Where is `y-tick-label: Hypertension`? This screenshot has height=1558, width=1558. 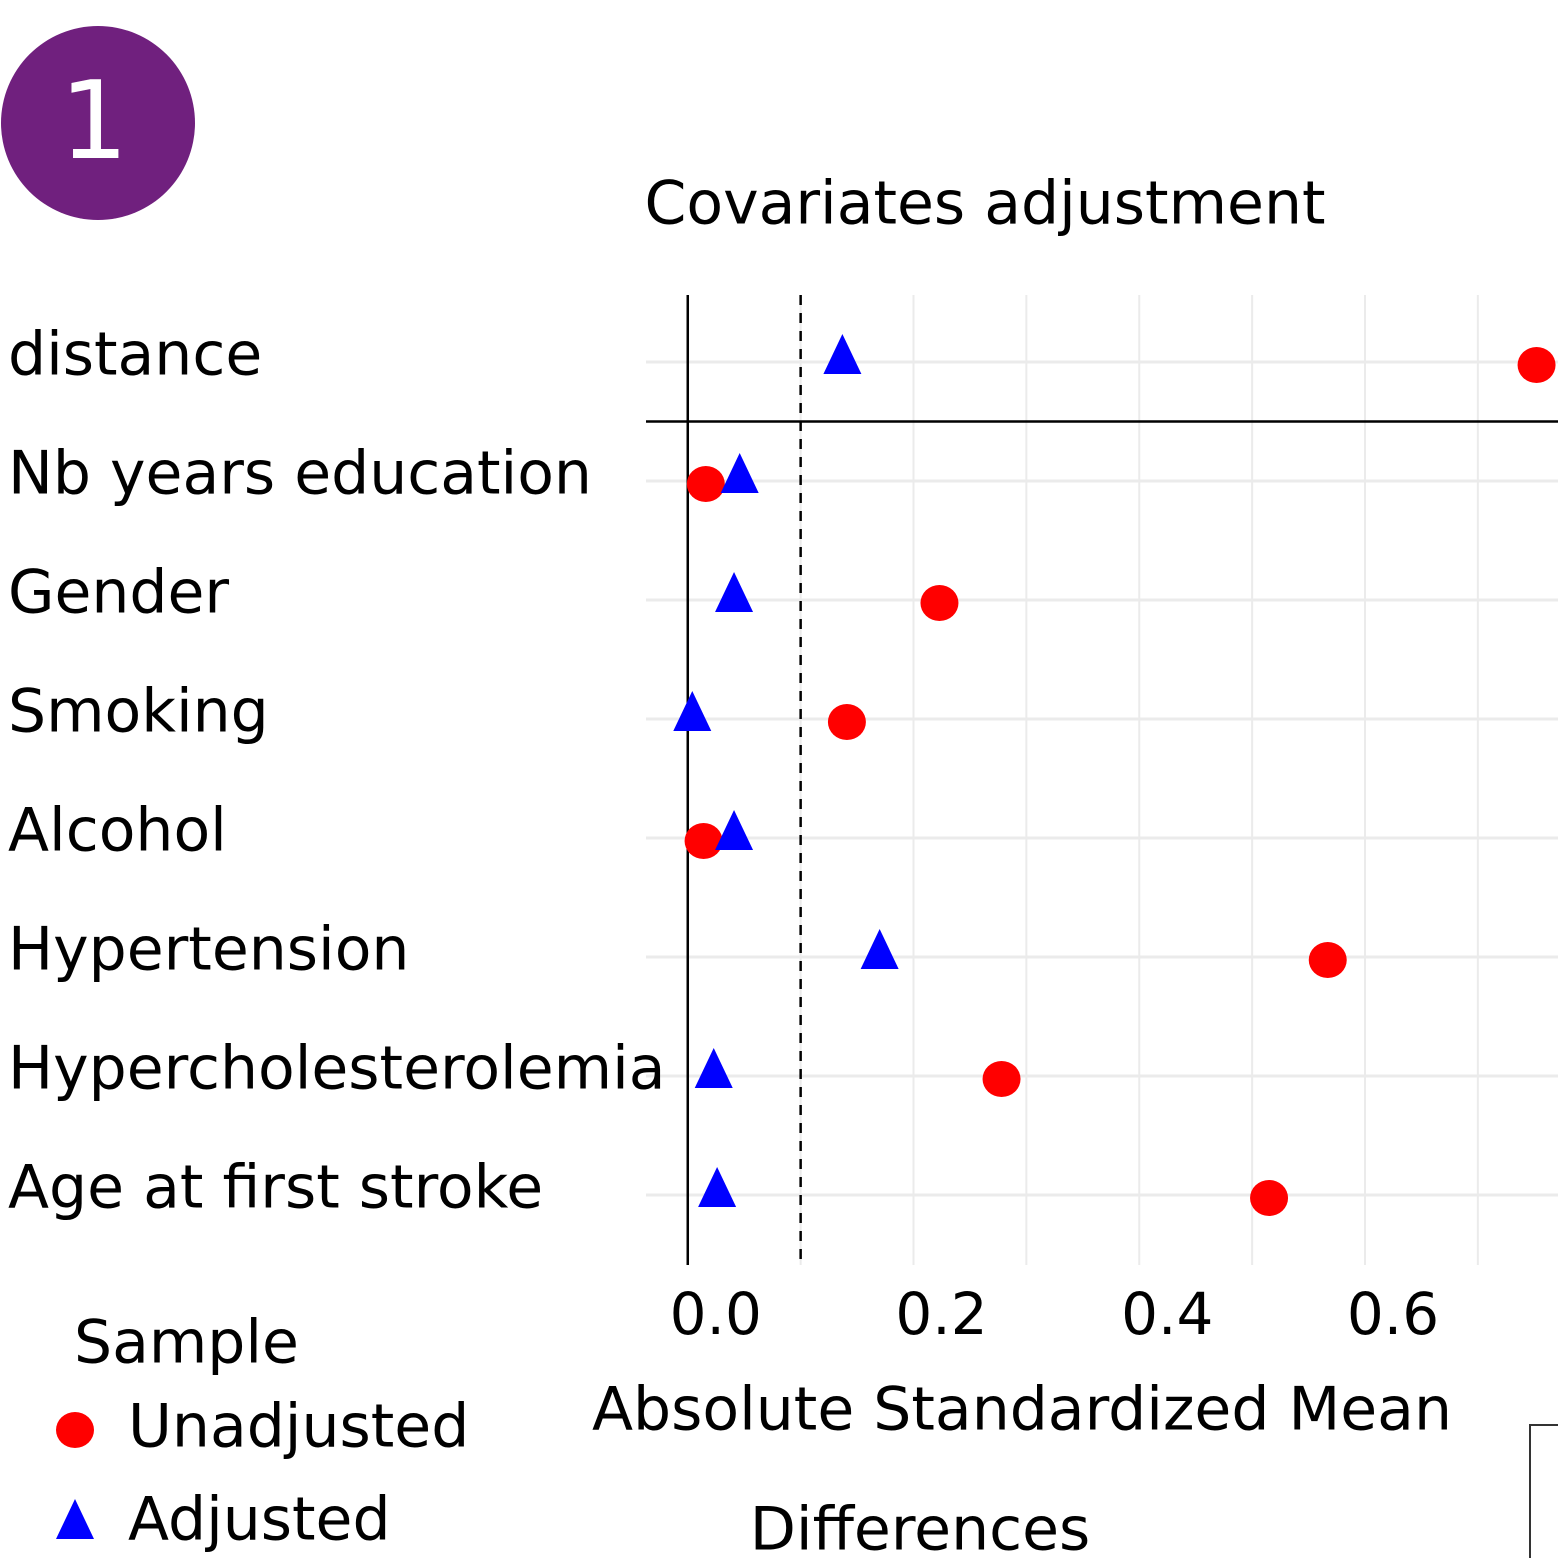
y-tick-label: Hypertension is located at coordinates (208, 950).